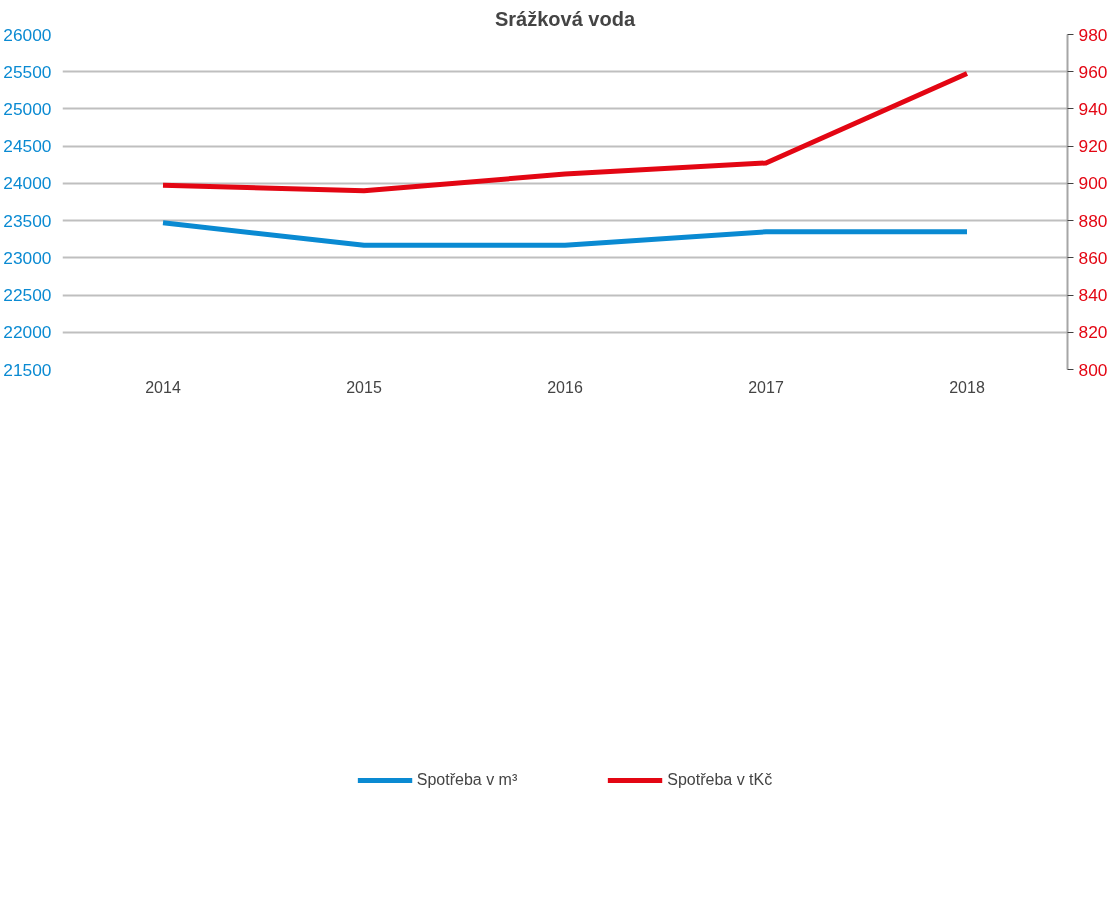  I want to click on y-tick-label: 23500, so click(27, 220).